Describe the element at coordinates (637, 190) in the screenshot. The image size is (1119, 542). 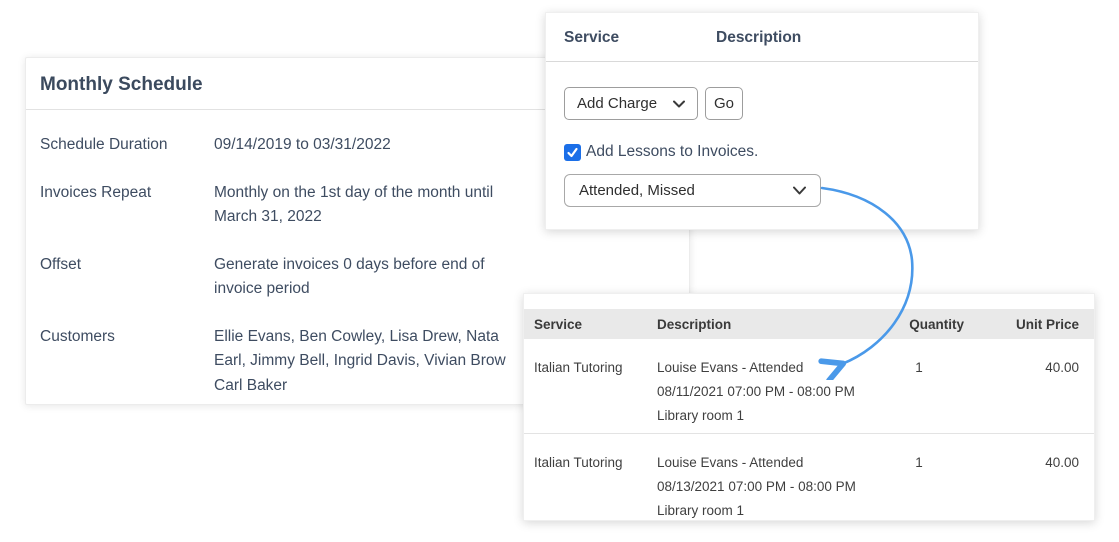
I see `lesson-status-select-value: Attended, Missed` at that location.